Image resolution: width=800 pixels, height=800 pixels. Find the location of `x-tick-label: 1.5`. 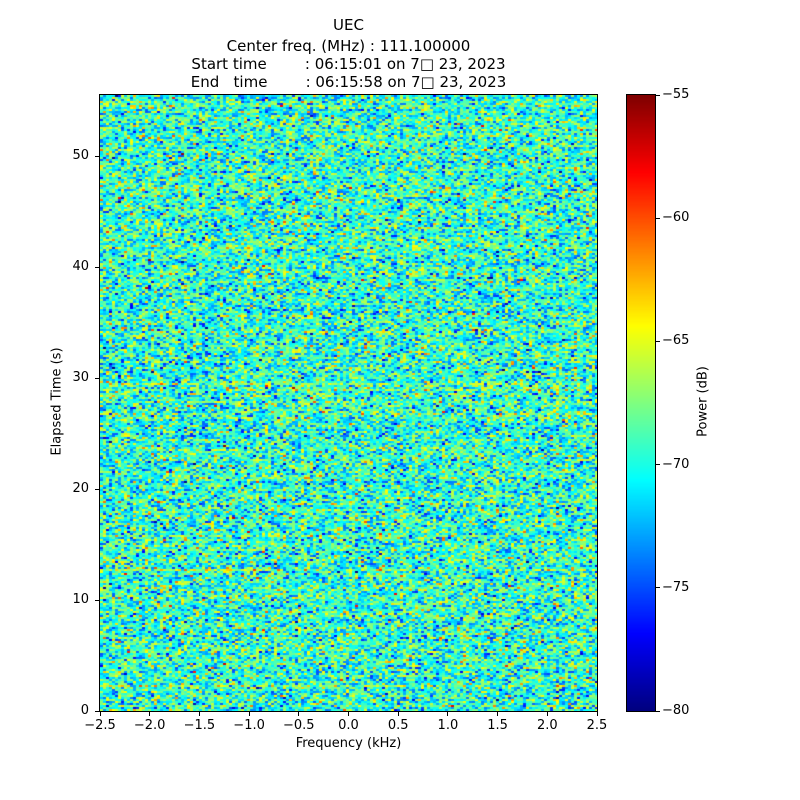

x-tick-label: 1.5 is located at coordinates (497, 725).